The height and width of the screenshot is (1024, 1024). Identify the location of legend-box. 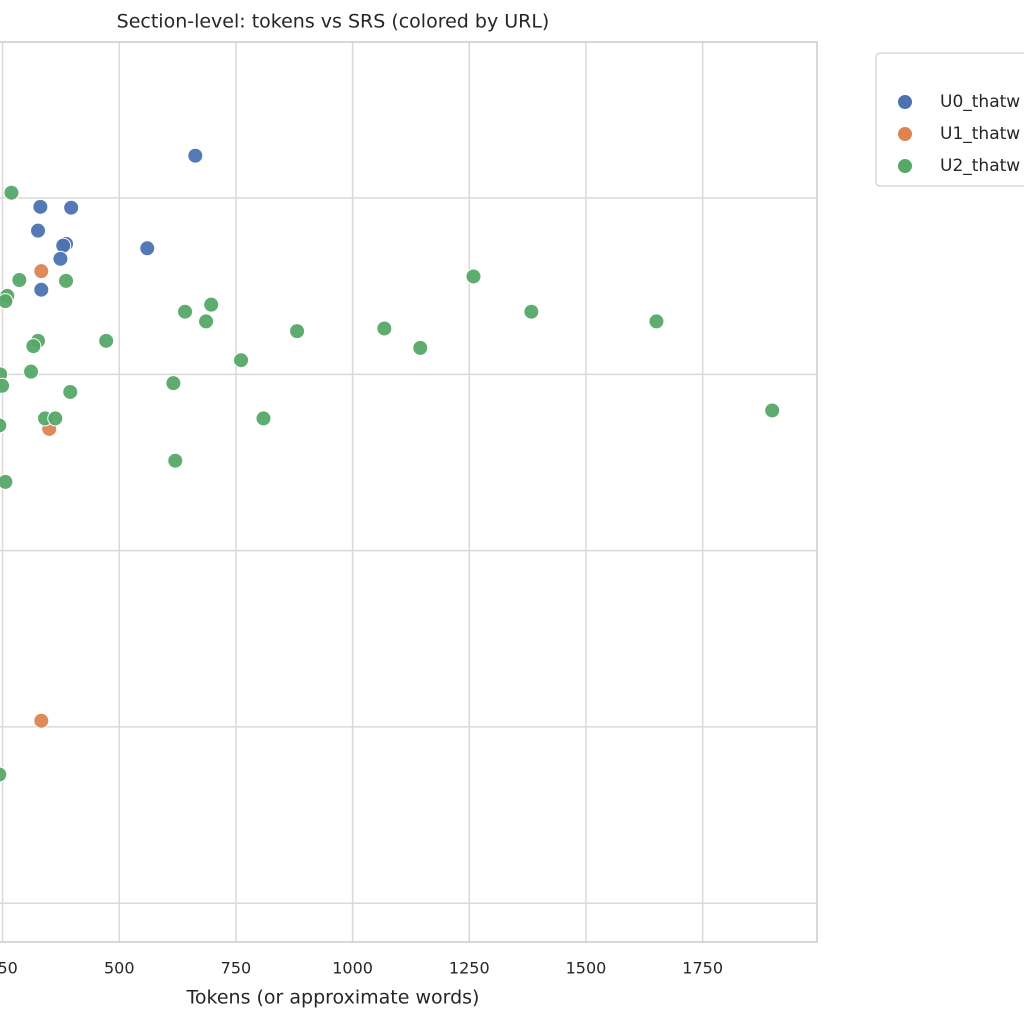
(949, 119).